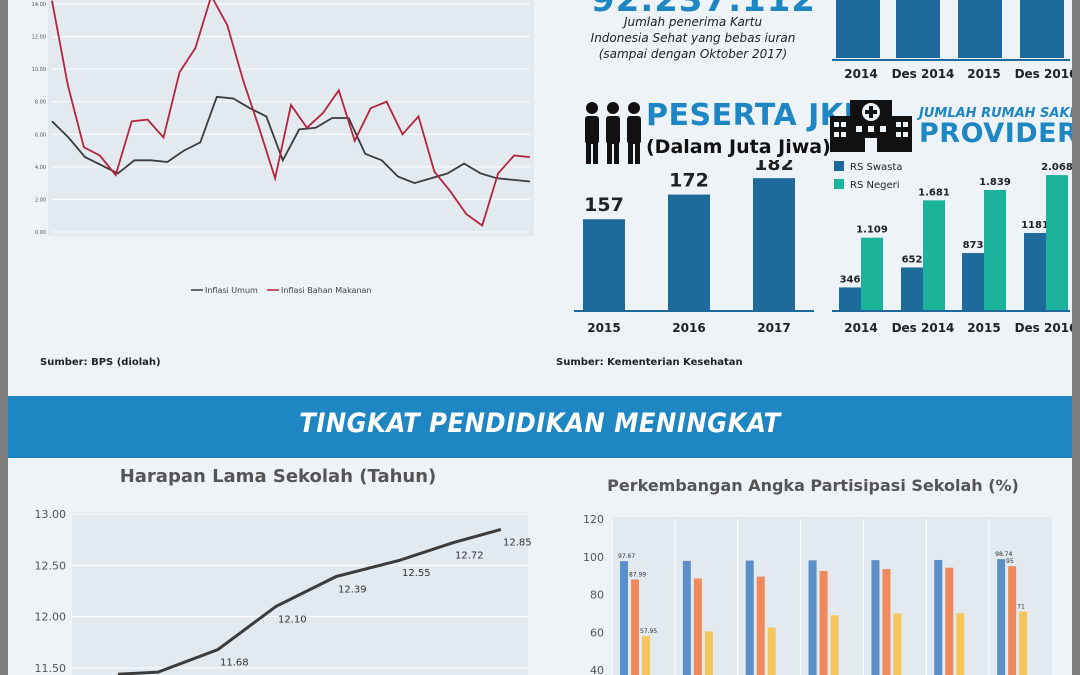  I want to click on hls-point-label: 11.68, so click(234, 663).